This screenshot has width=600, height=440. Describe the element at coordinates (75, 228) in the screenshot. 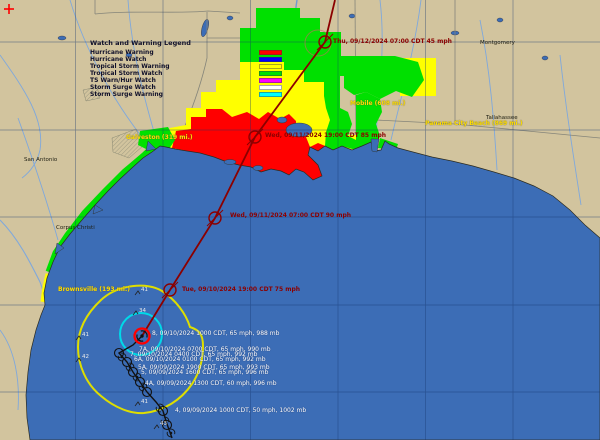

I see `city-label: Corpus Christi` at that location.